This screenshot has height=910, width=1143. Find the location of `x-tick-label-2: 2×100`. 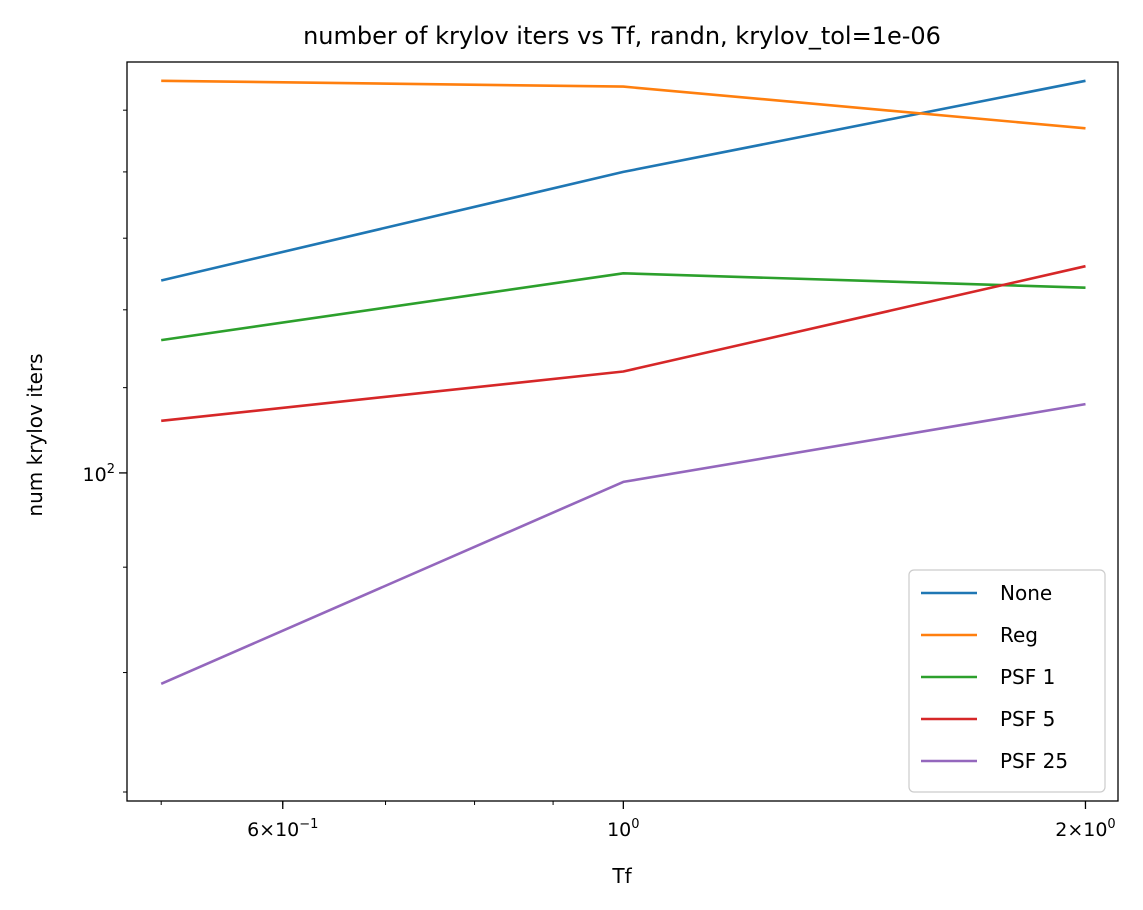

x-tick-label-2: 2×100 is located at coordinates (1085, 829).